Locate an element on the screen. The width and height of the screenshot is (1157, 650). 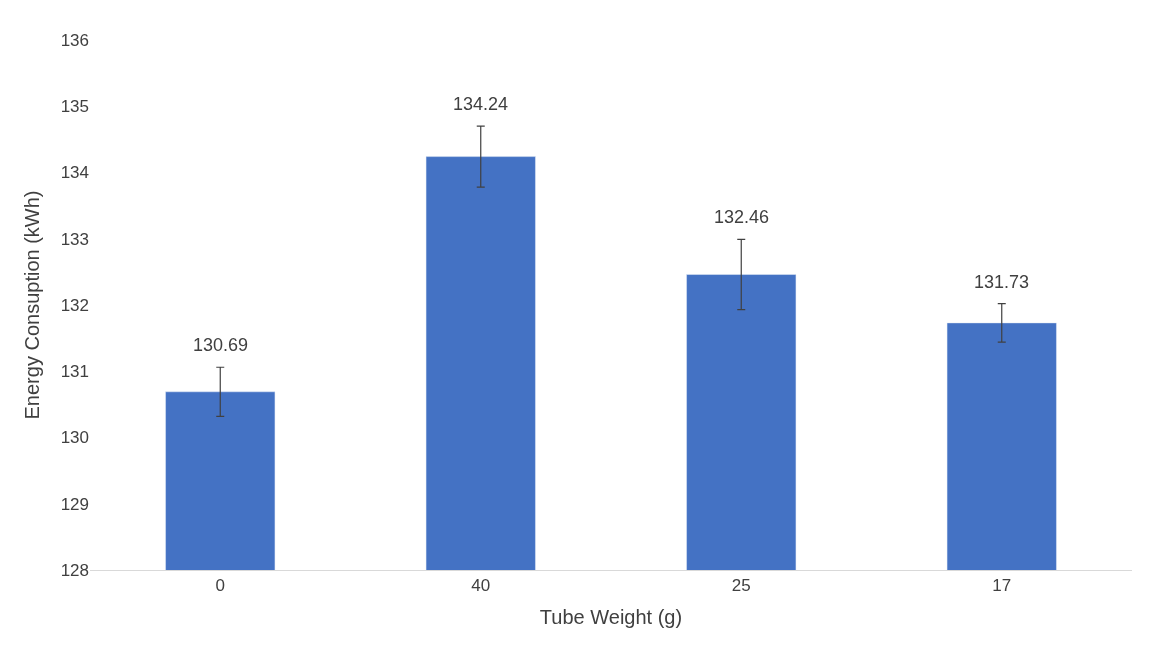
x-axis-title: Tube Weight (g) is located at coordinates (611, 616).